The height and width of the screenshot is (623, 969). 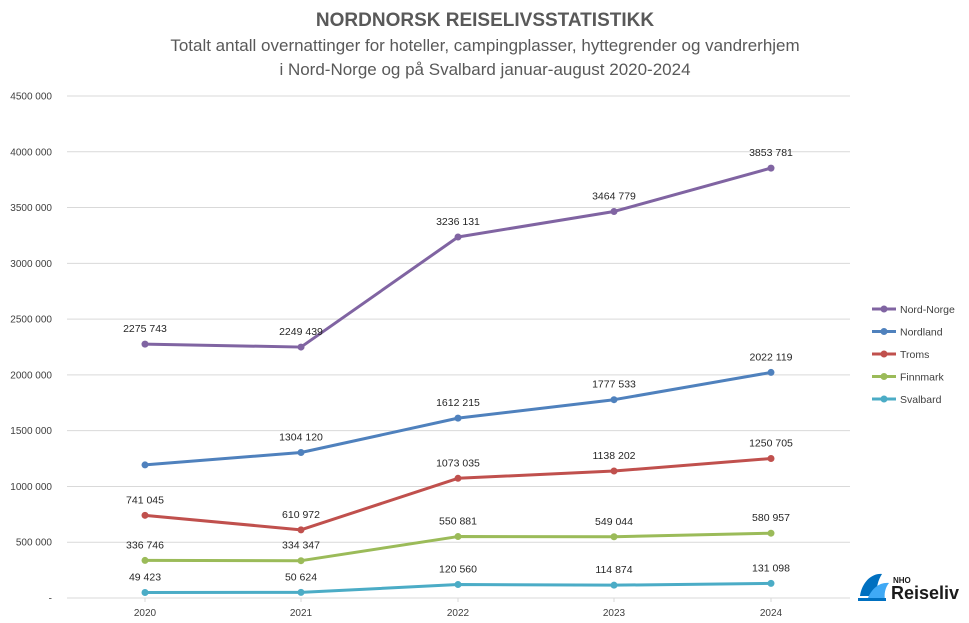 I want to click on data-label: 1612 215, so click(x=458, y=403).